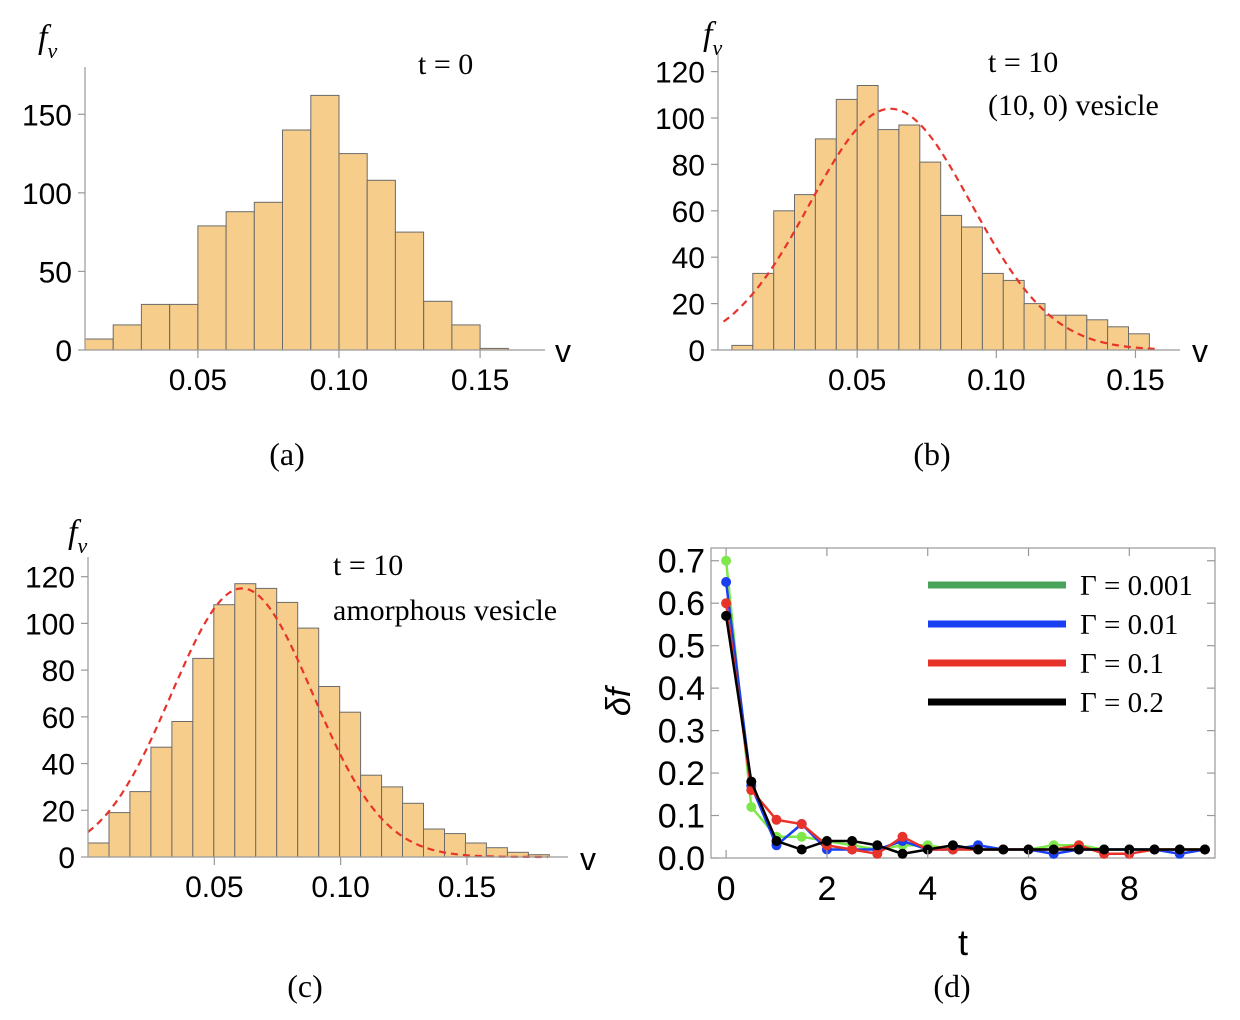 The width and height of the screenshot is (1240, 1020). I want to click on panel-d-ytick-label-2: 0.2, so click(681, 774).